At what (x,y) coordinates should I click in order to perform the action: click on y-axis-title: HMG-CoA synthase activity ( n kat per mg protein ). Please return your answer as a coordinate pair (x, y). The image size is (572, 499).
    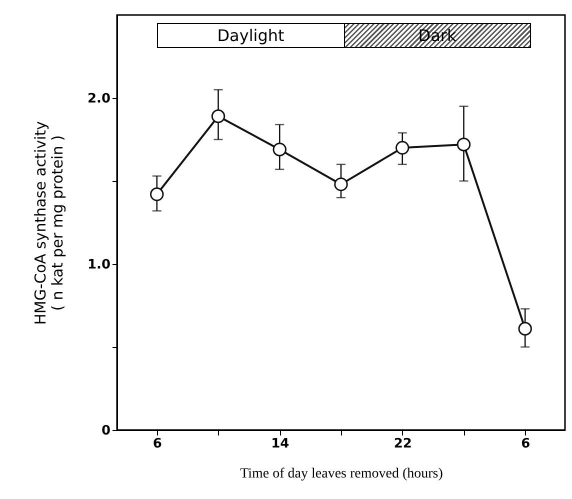
    Looking at the image, I should click on (48, 222).